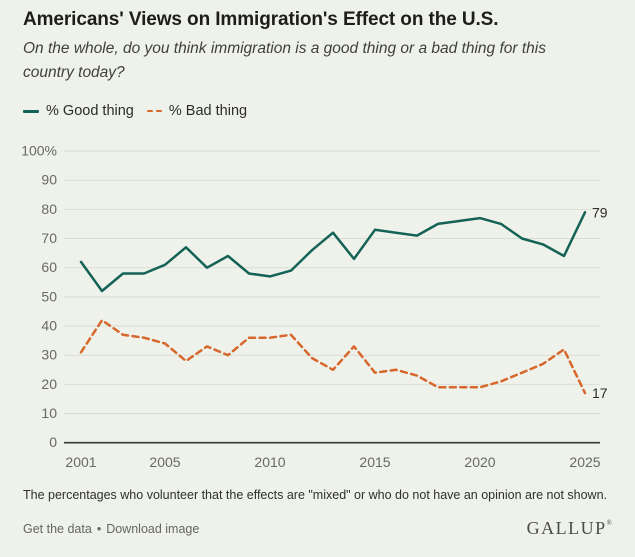 The image size is (635, 557). I want to click on legend-item-bad: % Bad thing, so click(197, 111).